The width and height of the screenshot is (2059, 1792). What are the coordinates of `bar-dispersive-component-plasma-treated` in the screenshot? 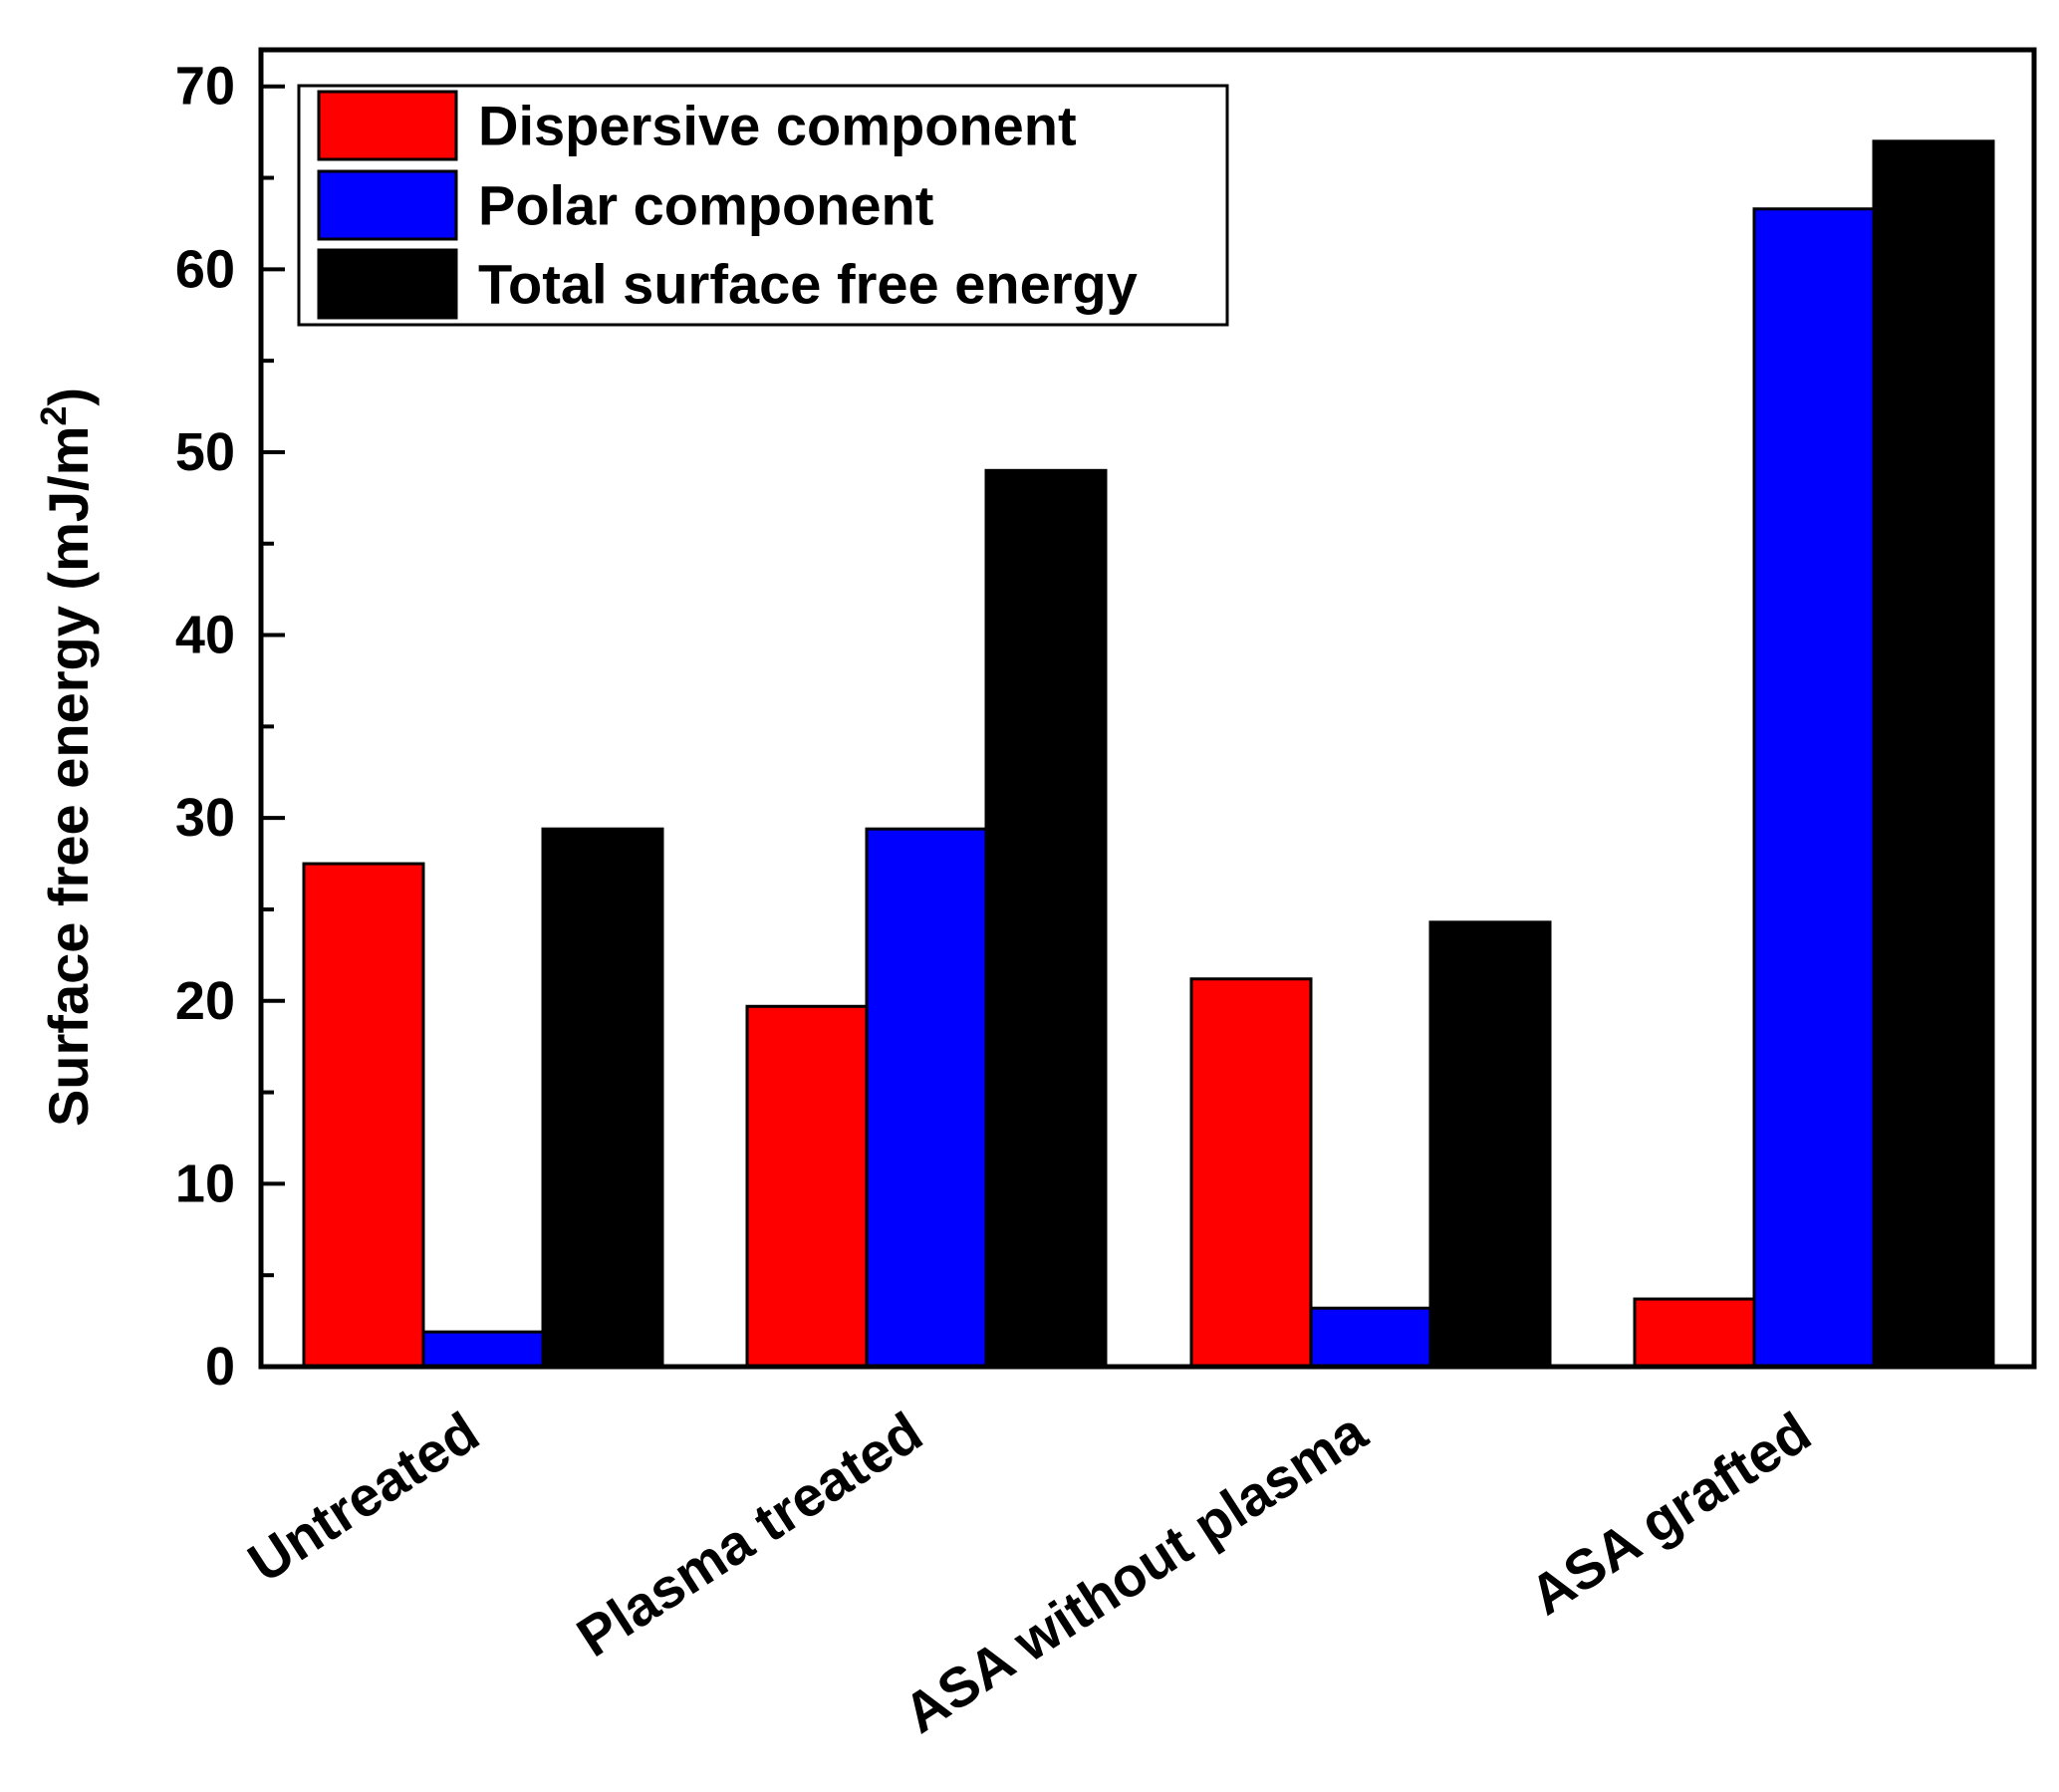 It's located at (807, 1186).